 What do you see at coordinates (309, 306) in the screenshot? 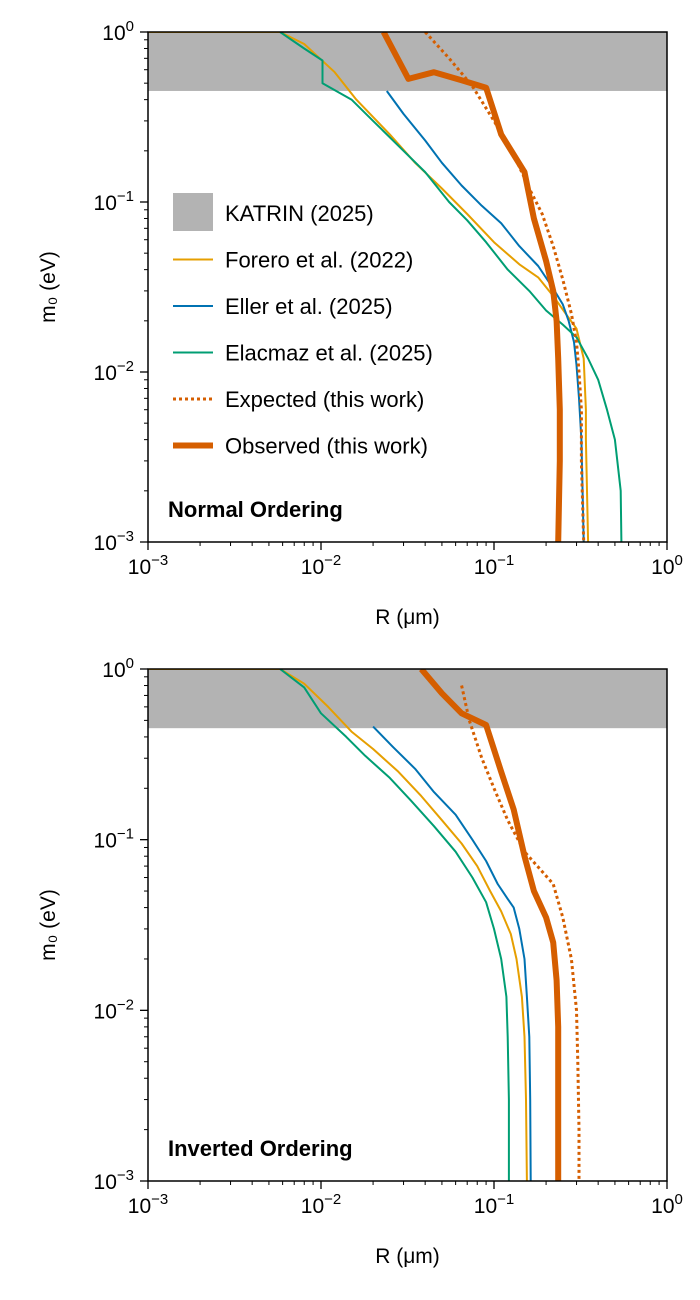
I see `legend-label: Eller et al. (2025)` at bounding box center [309, 306].